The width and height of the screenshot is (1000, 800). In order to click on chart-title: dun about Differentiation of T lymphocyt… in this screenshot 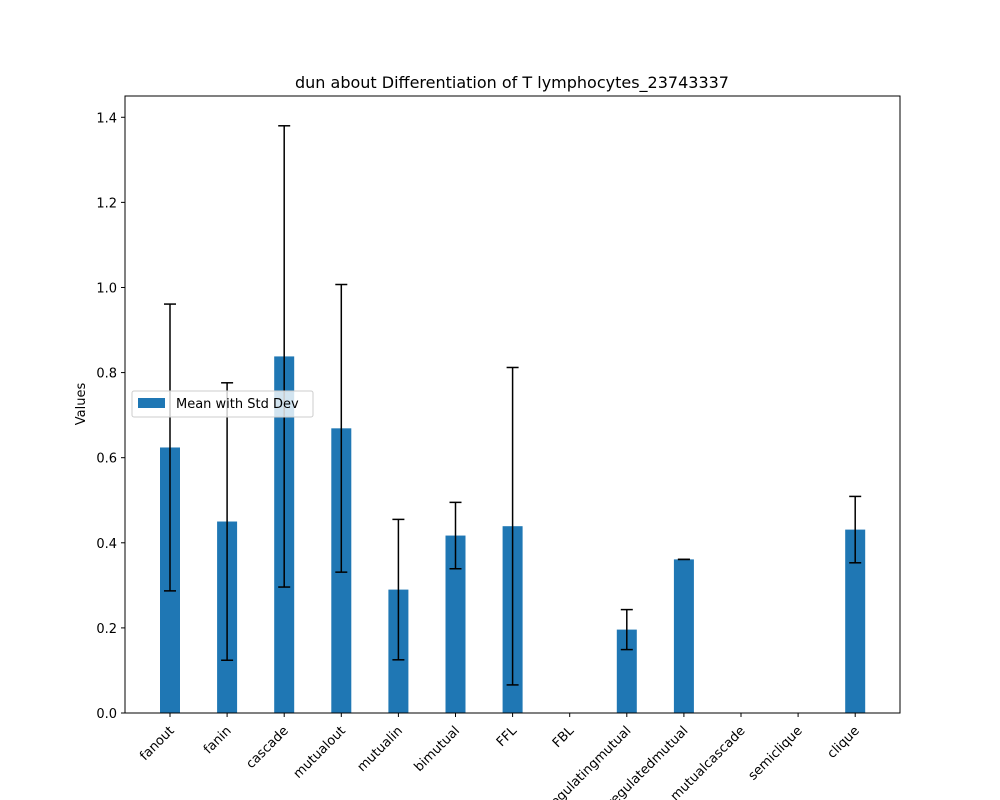, I will do `click(512, 83)`.